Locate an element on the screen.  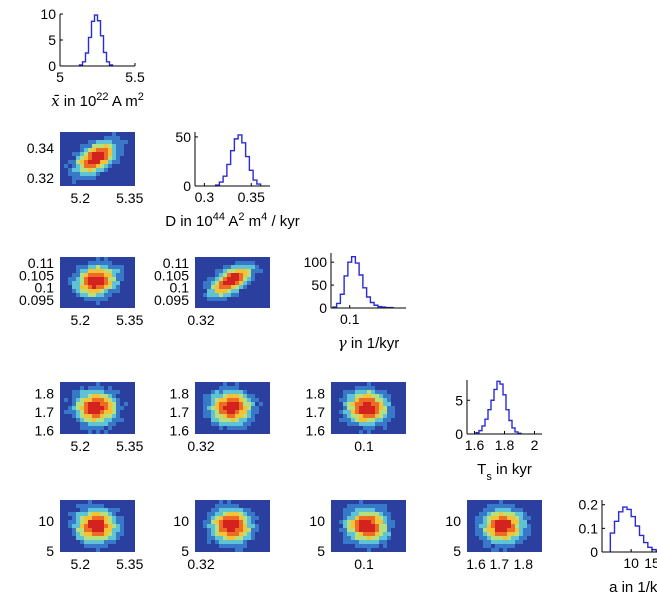
density-panel: 5.2 5.35 10 5 is located at coordinates (91, 536).